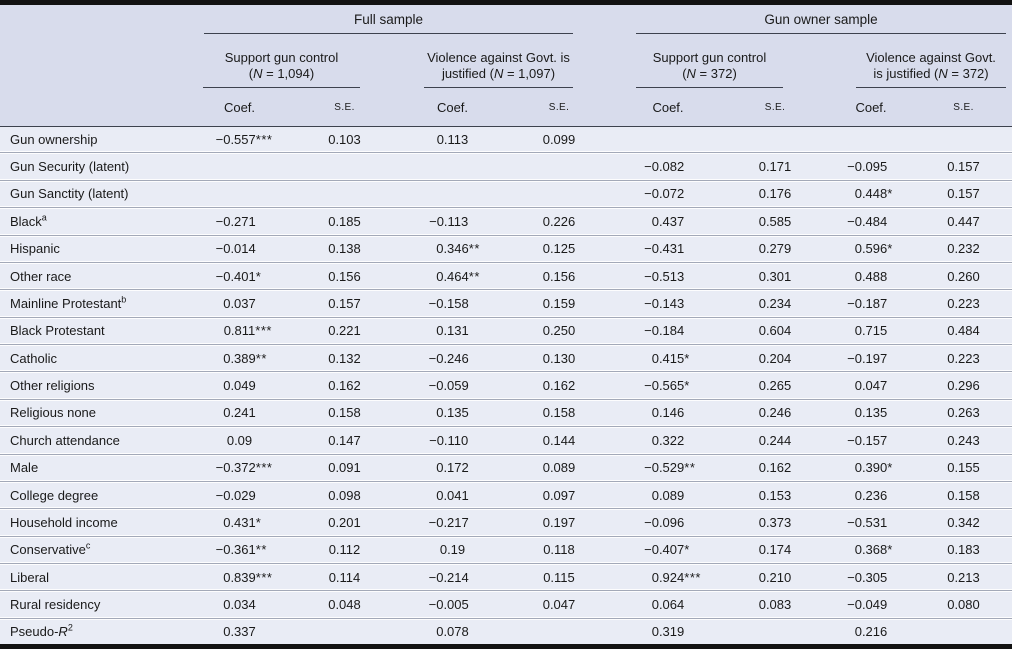 The height and width of the screenshot is (649, 1012). Describe the element at coordinates (559, 549) in the screenshot. I see `se-cell: 0.118` at that location.